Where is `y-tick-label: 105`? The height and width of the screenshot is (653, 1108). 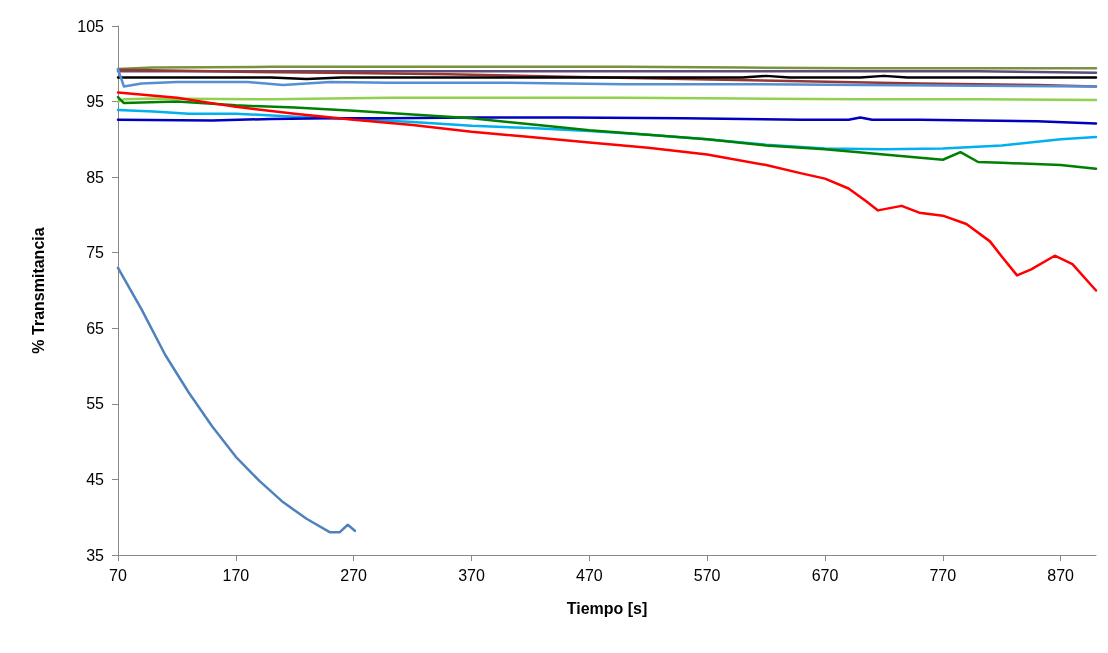 y-tick-label: 105 is located at coordinates (91, 26).